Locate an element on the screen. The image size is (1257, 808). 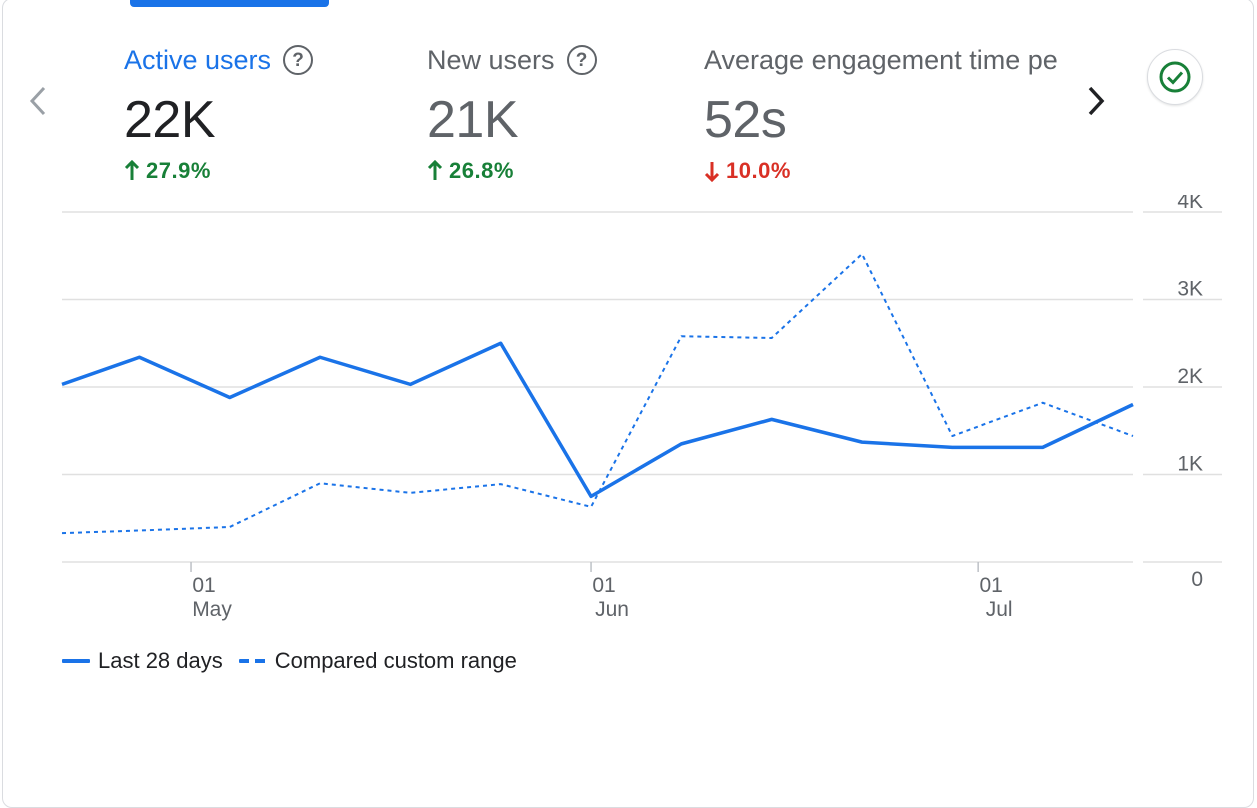
legend-label: Last 28 days is located at coordinates (160, 661).